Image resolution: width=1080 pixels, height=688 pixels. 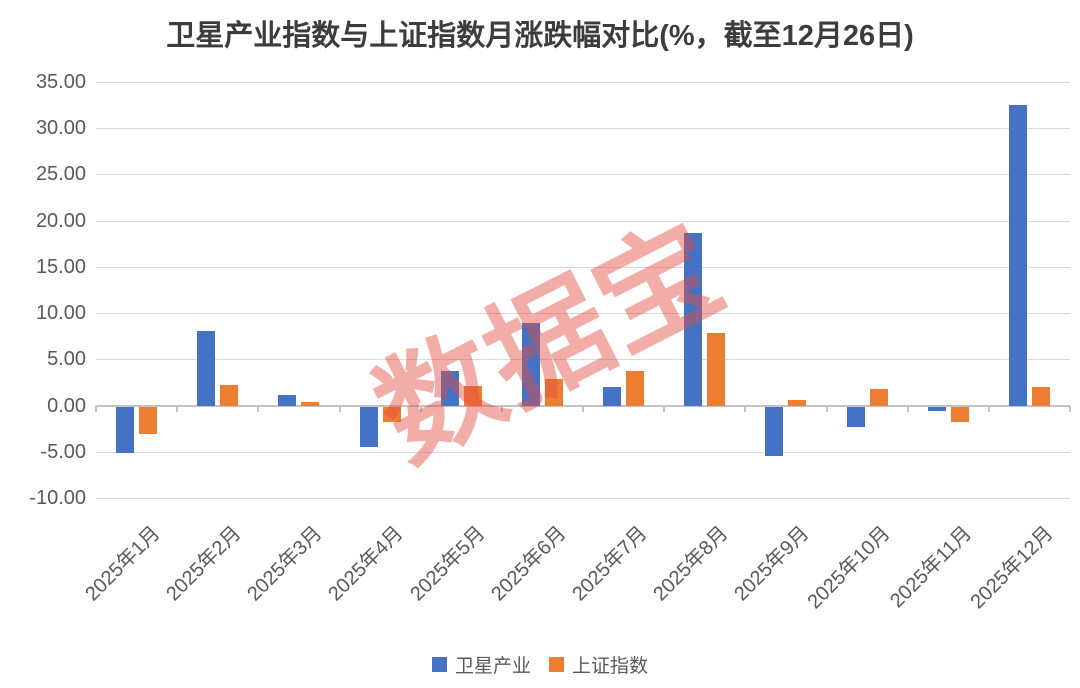 I want to click on x-axis-label-m10: 2025年10月, so click(x=849, y=568).